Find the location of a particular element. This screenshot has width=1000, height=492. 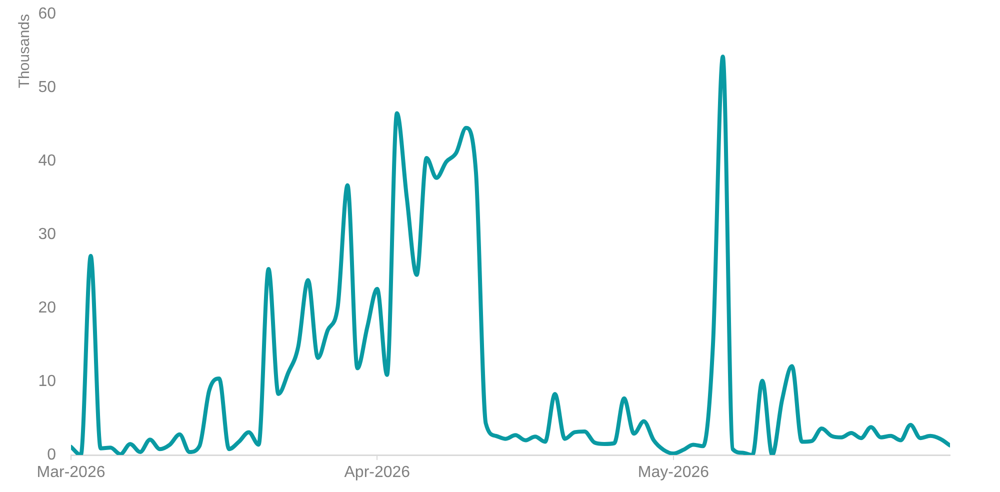

y-tick-label: 20 is located at coordinates (47, 307).